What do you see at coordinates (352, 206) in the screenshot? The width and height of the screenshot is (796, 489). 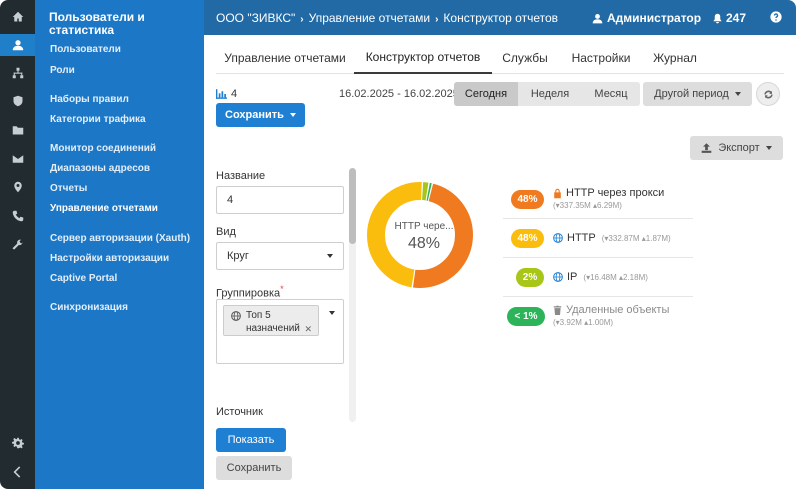 I see `scrollbar-thumb` at bounding box center [352, 206].